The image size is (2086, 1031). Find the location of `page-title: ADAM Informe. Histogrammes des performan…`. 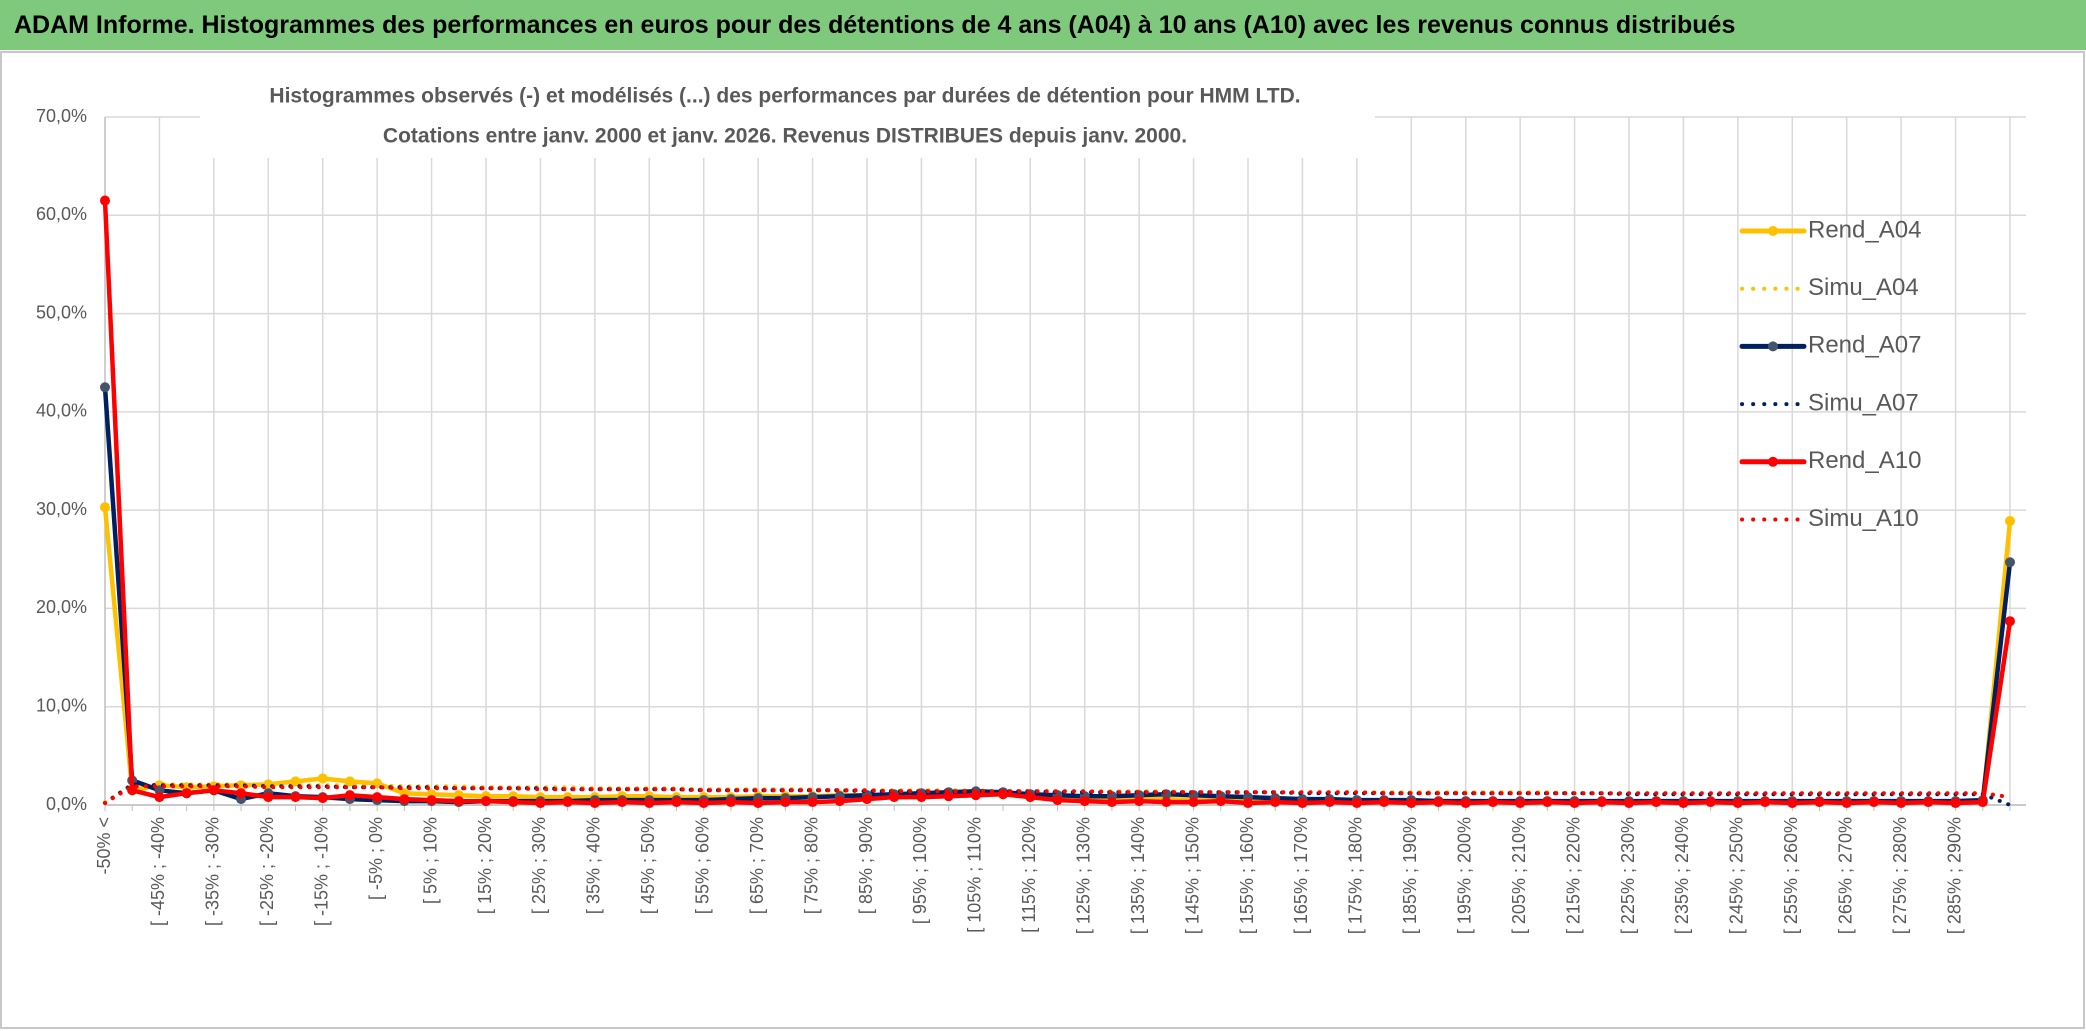

page-title: ADAM Informe. Histogrammes des performan… is located at coordinates (1043, 25).